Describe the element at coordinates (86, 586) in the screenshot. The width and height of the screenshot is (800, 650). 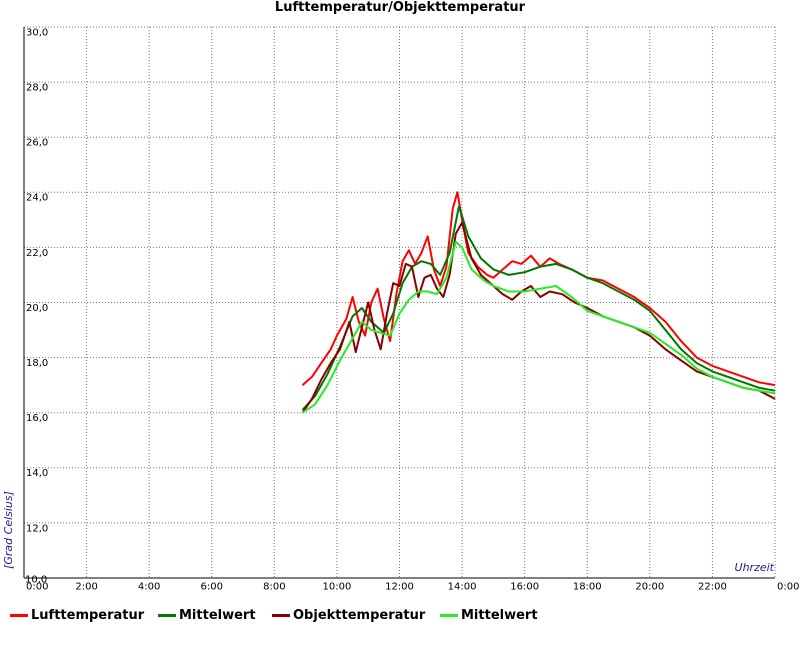
I see `x-tick-label: 2:00` at that location.